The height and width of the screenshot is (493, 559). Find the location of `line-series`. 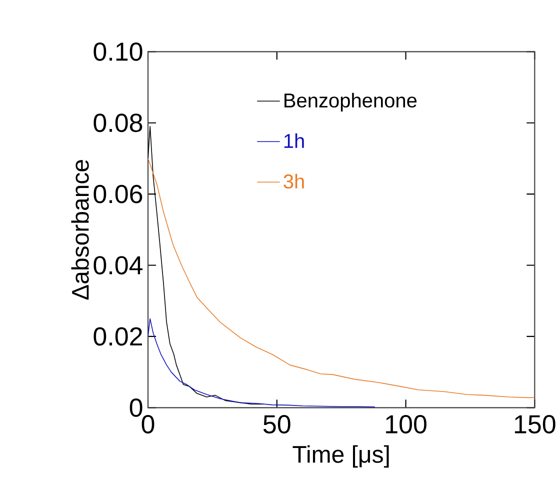

line-series is located at coordinates (262, 363).